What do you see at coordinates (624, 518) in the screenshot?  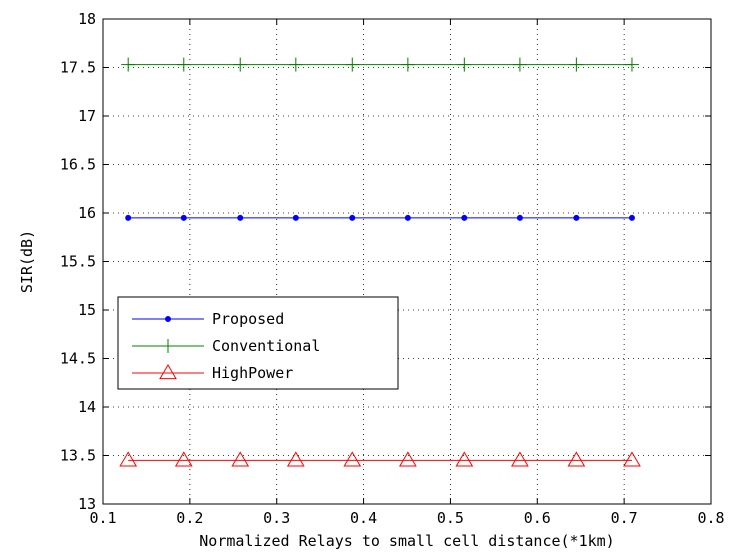 I see `x-tick-label: 0.7` at bounding box center [624, 518].